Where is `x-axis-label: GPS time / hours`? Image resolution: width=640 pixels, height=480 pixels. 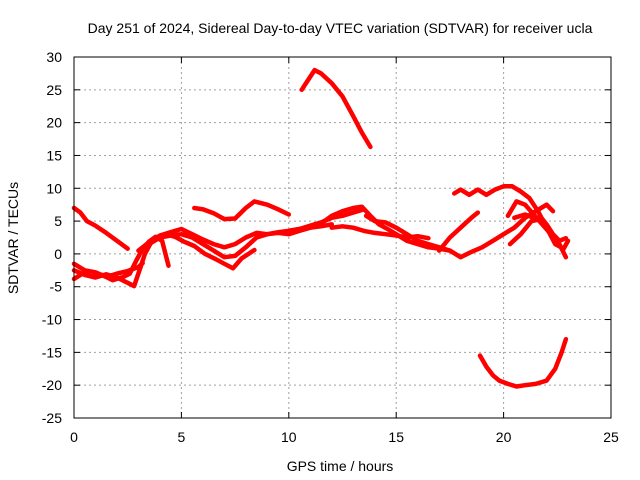
x-axis-label: GPS time / hours is located at coordinates (340, 466).